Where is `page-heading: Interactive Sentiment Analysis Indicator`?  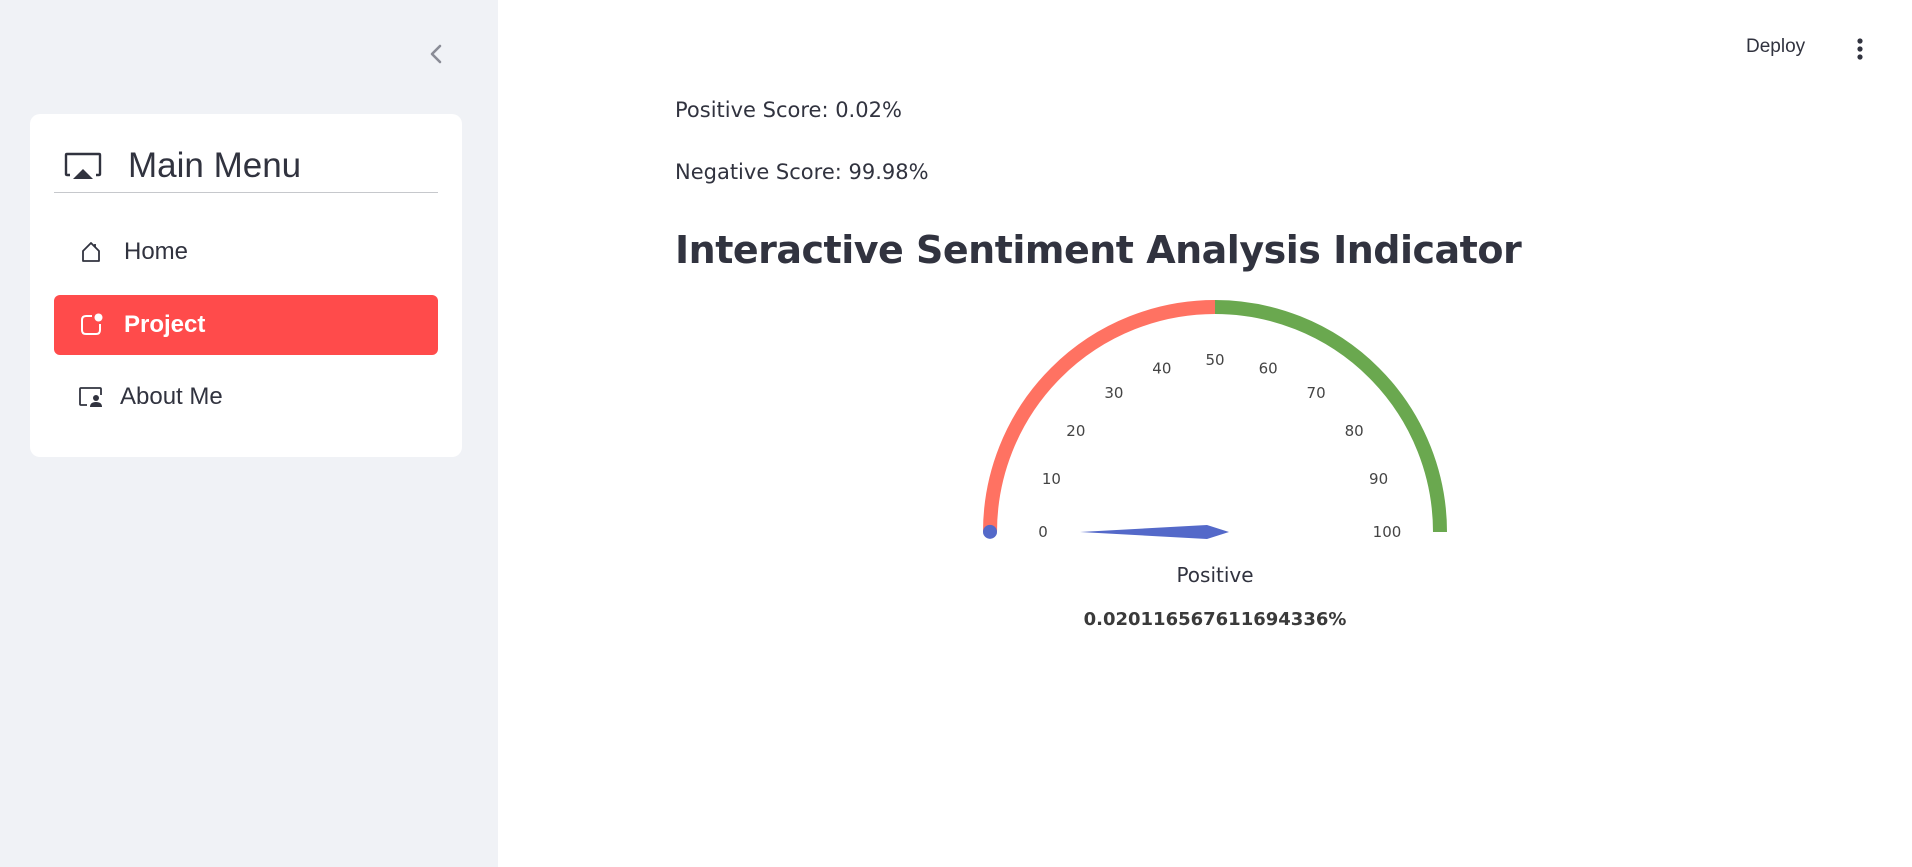 page-heading: Interactive Sentiment Analysis Indicator is located at coordinates (1098, 250).